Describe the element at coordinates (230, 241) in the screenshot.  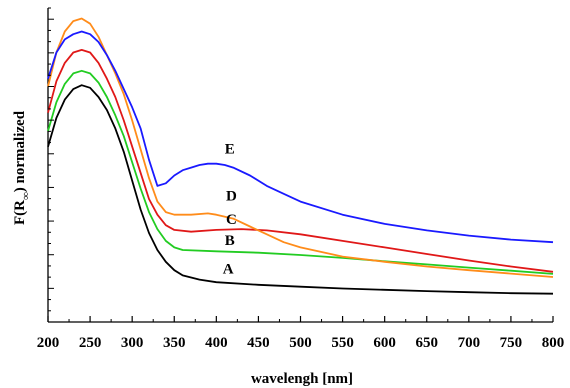
I see `curve-label-B: B` at that location.